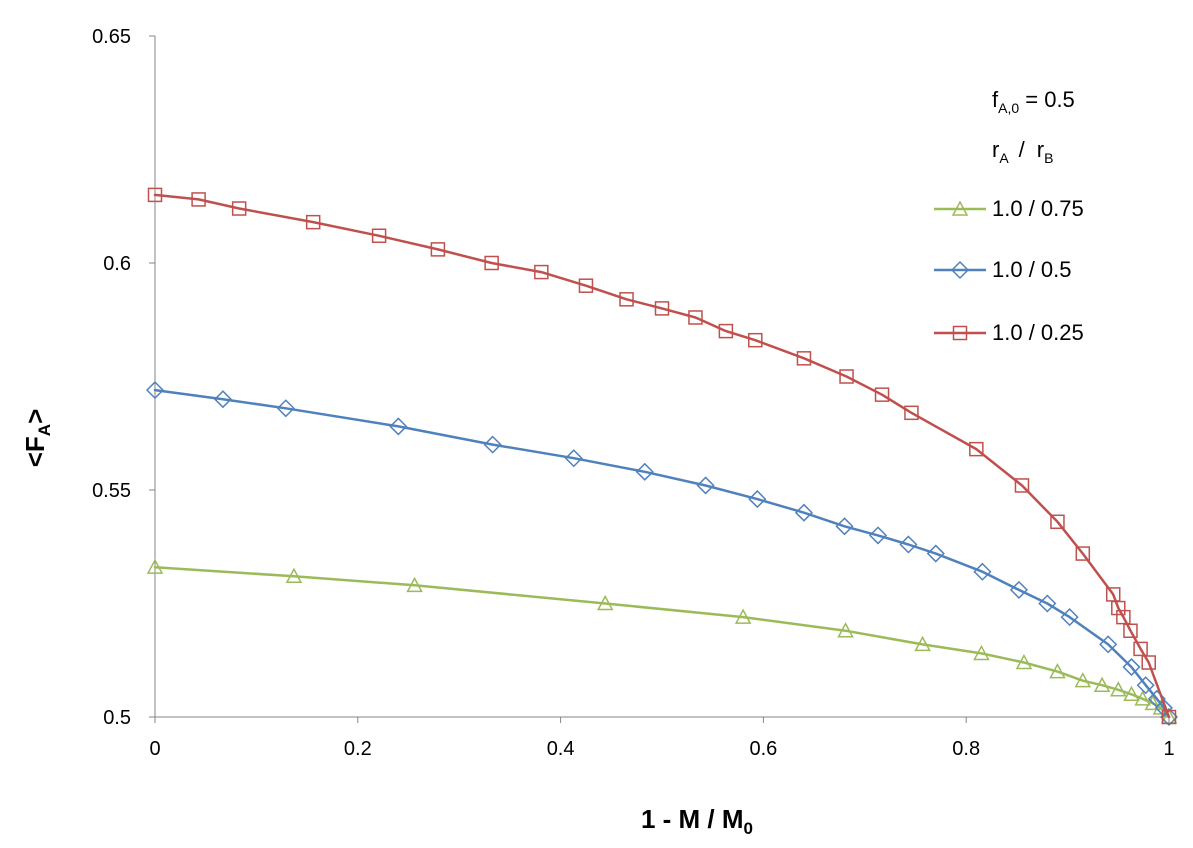 This screenshot has height=848, width=1193. I want to click on y-tick-label: 0.5, so click(117, 718).